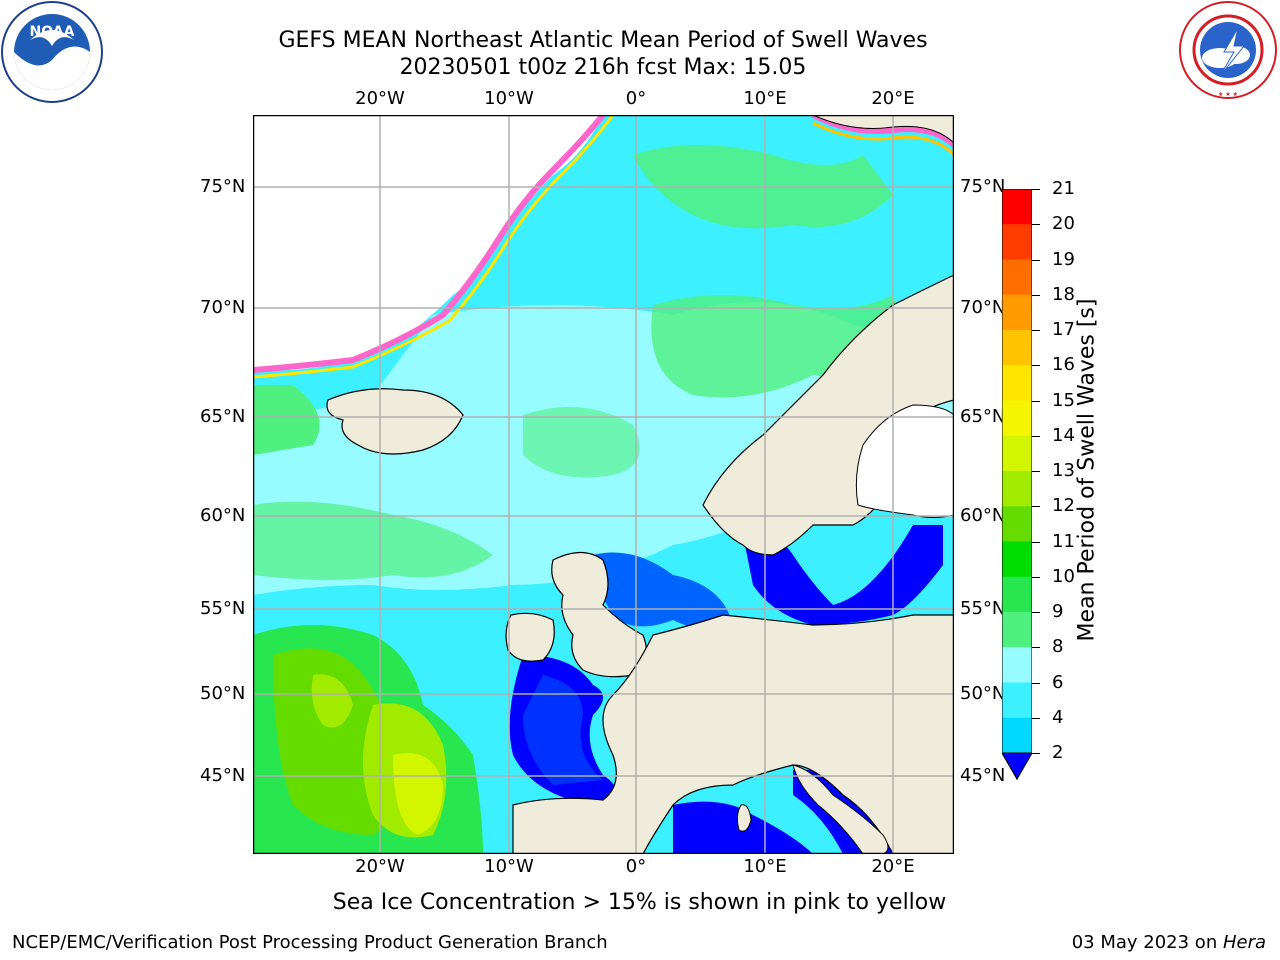  Describe the element at coordinates (983, 775) in the screenshot. I see `lat-label-right: 45°N` at that location.